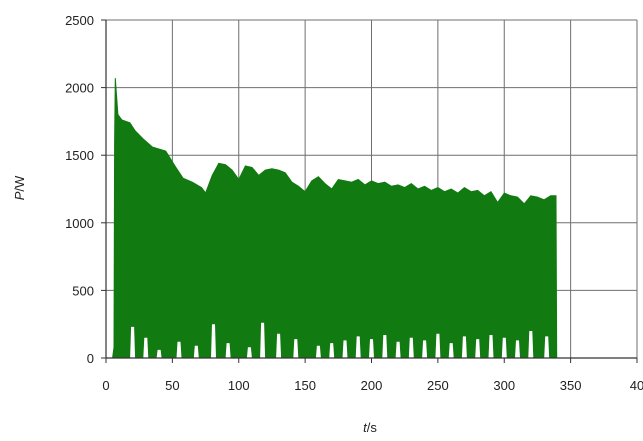 This screenshot has width=643, height=441. What do you see at coordinates (571, 385) in the screenshot?
I see `x-tick-label: 350` at bounding box center [571, 385].